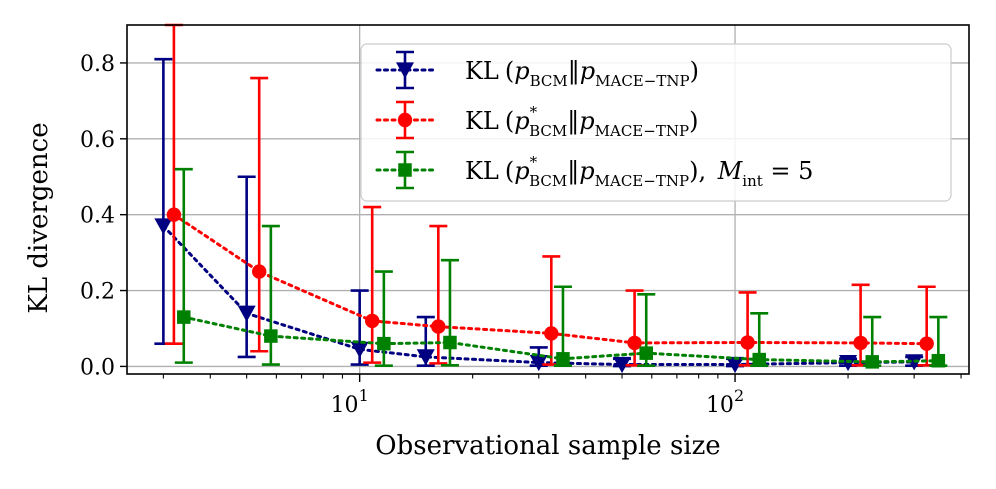 The height and width of the screenshot is (489, 996). I want to click on x-axis-label: Observational sample size, so click(547, 446).